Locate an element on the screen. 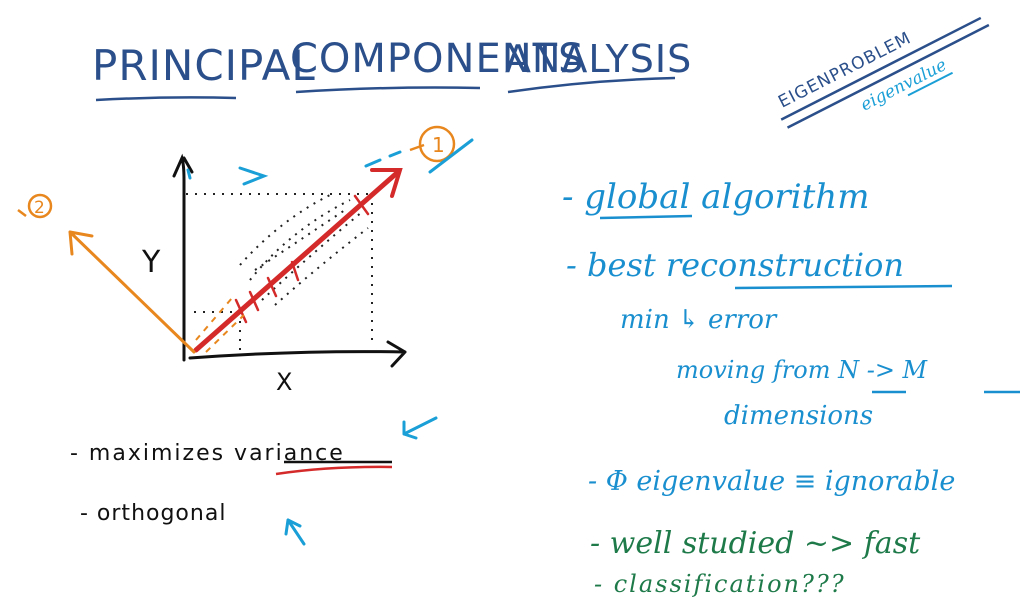 The height and width of the screenshot is (598, 1031). reconstruction-underline is located at coordinates (843, 287).